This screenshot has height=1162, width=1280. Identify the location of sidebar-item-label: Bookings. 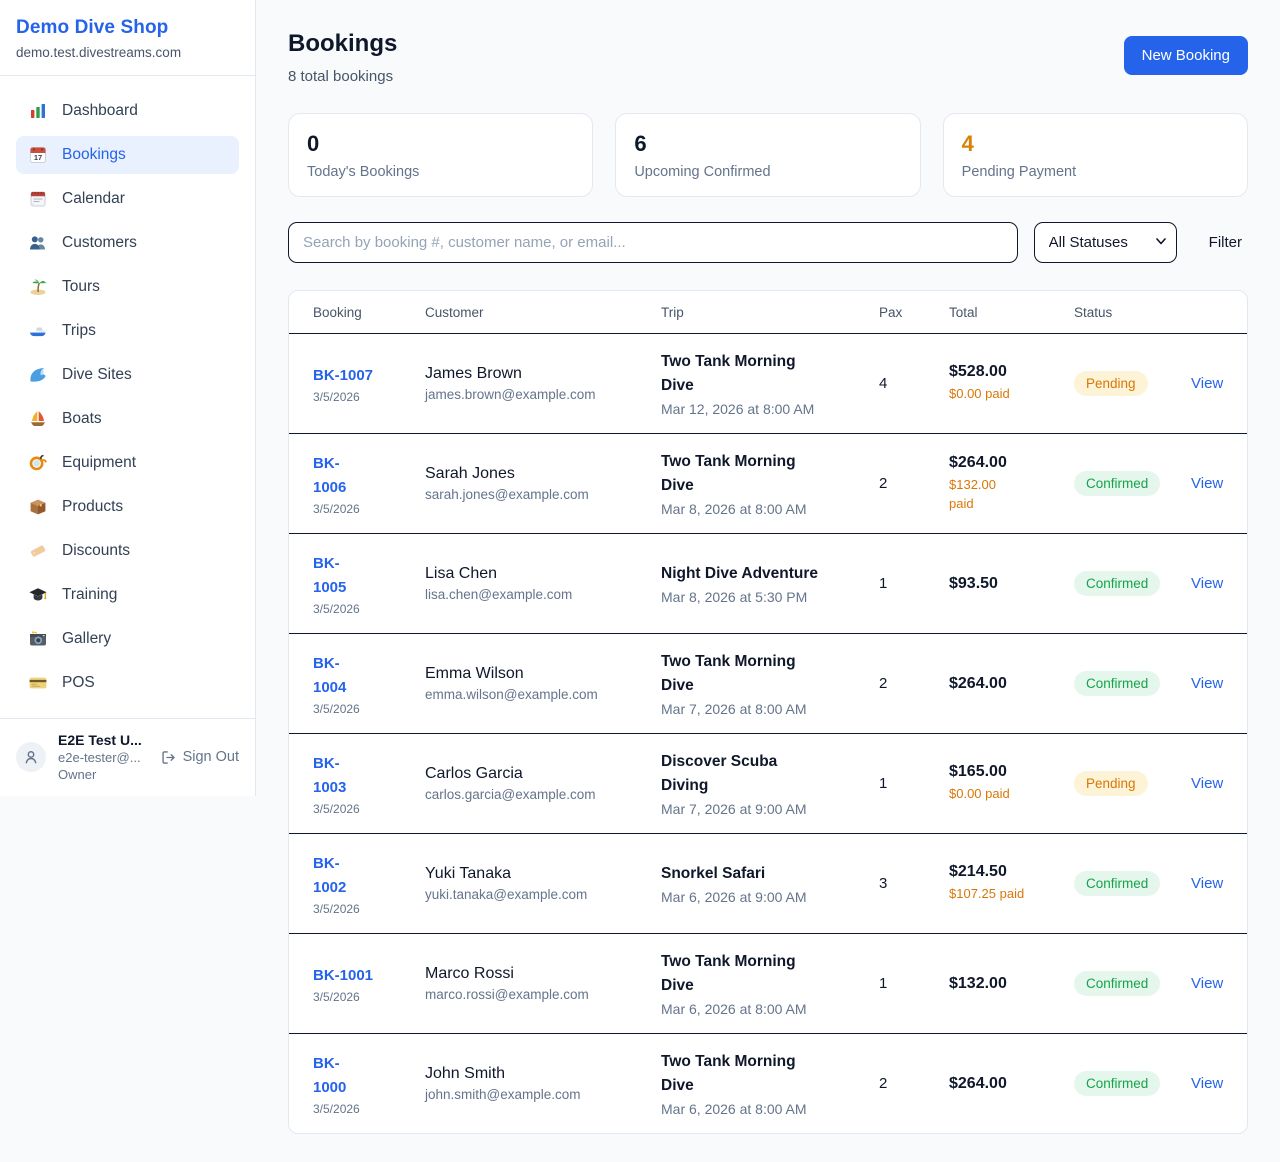
(94, 154).